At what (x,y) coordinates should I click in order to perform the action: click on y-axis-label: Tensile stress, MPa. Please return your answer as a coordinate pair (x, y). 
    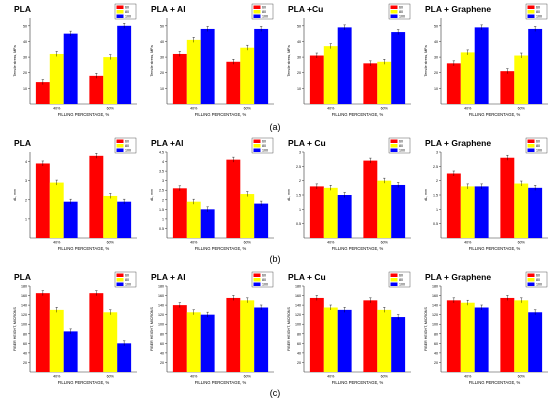
    Looking at the image, I should click on (15, 60).